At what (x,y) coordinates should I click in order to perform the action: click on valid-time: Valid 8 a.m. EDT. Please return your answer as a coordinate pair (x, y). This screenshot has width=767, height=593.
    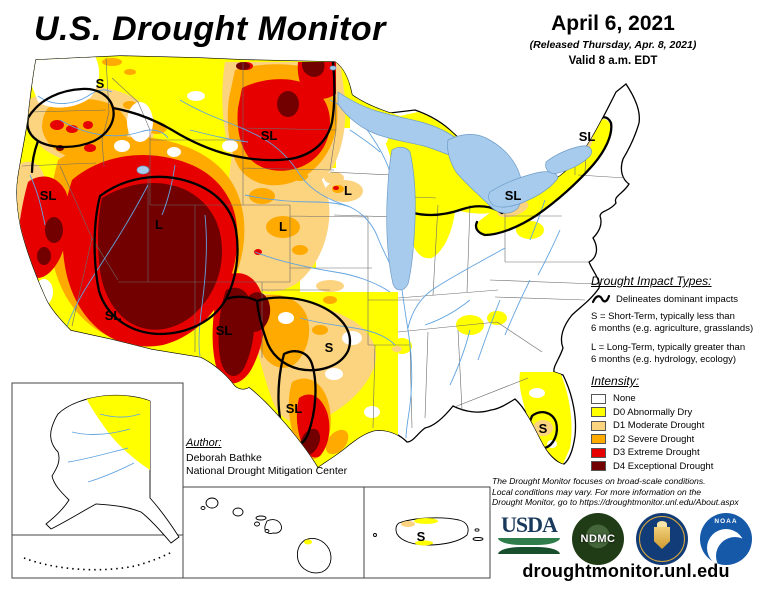
    Looking at the image, I should click on (613, 61).